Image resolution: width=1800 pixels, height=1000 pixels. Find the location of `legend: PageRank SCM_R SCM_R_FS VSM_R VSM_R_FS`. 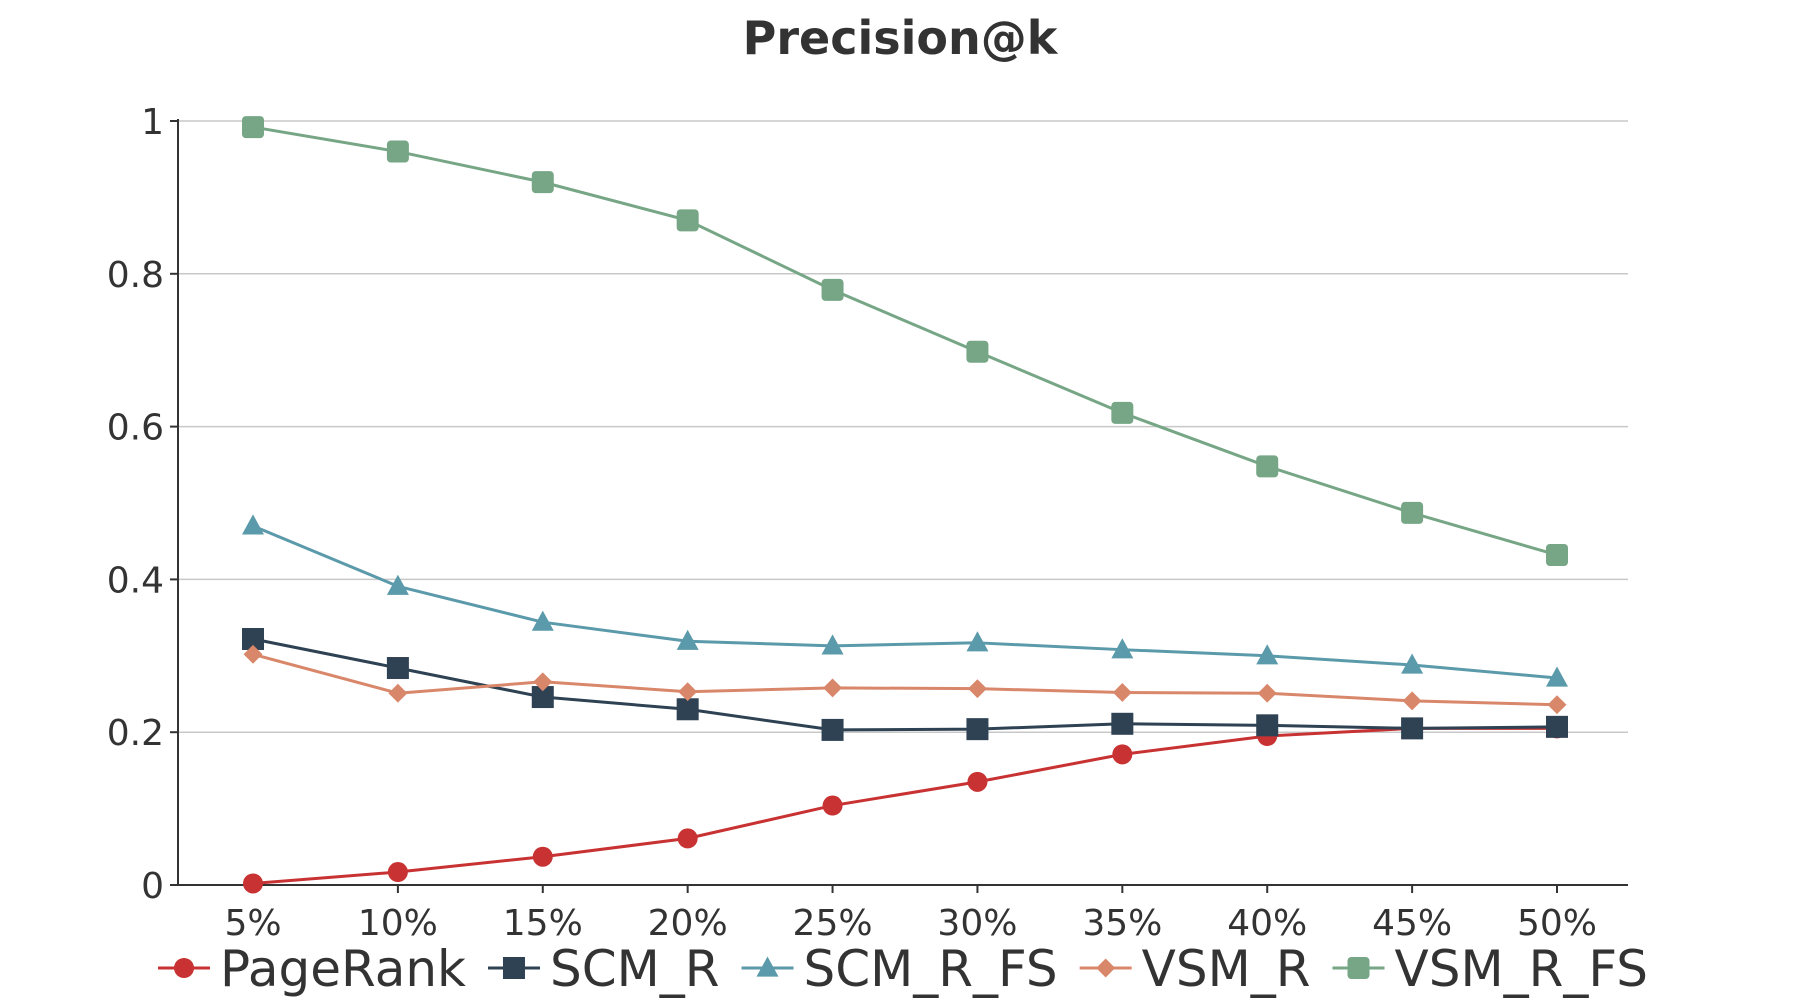

legend: PageRank SCM_R SCM_R_FS VSM_R VSM_R_FS is located at coordinates (903, 969).